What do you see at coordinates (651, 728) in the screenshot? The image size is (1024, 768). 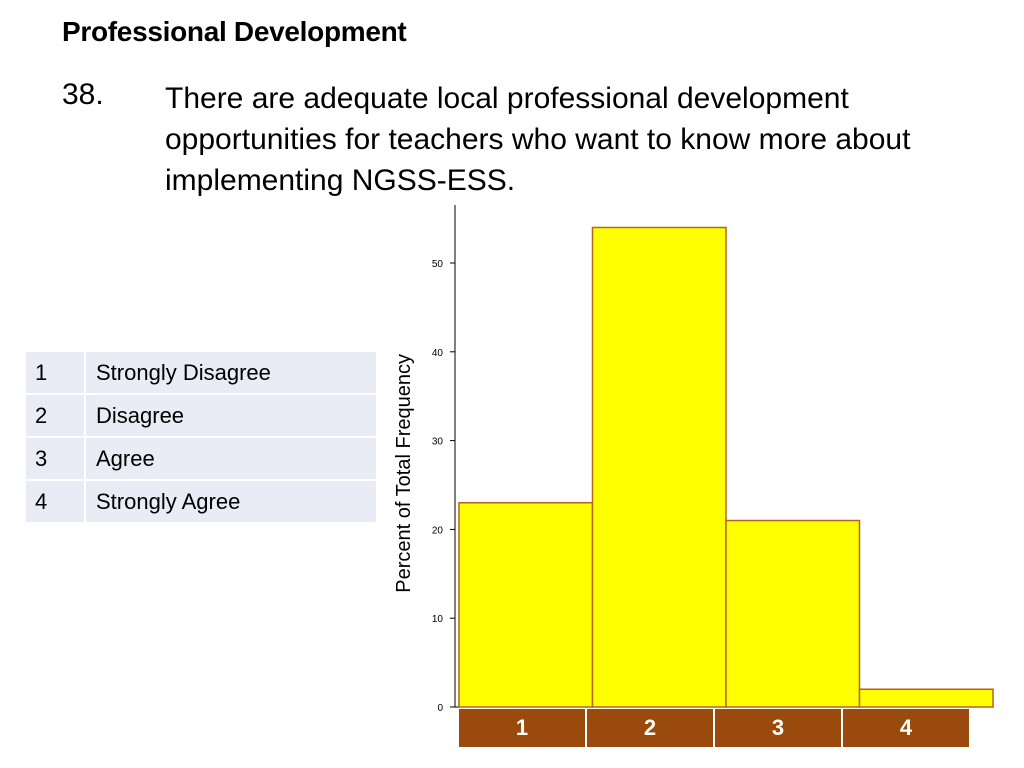 I see `category-label: 2` at bounding box center [651, 728].